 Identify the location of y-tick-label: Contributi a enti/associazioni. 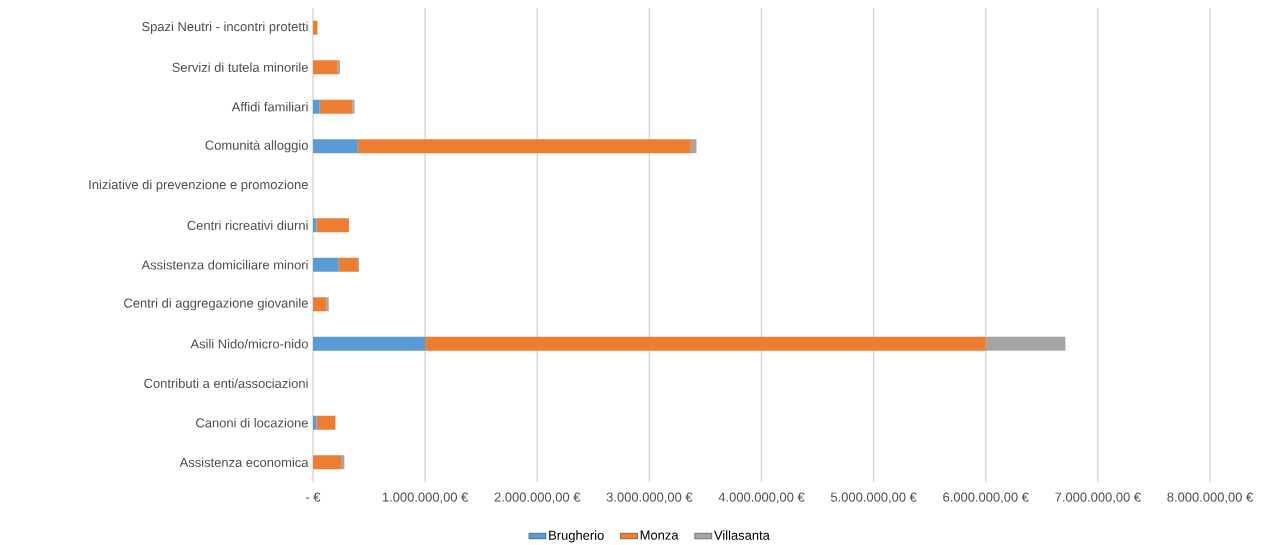
(226, 383).